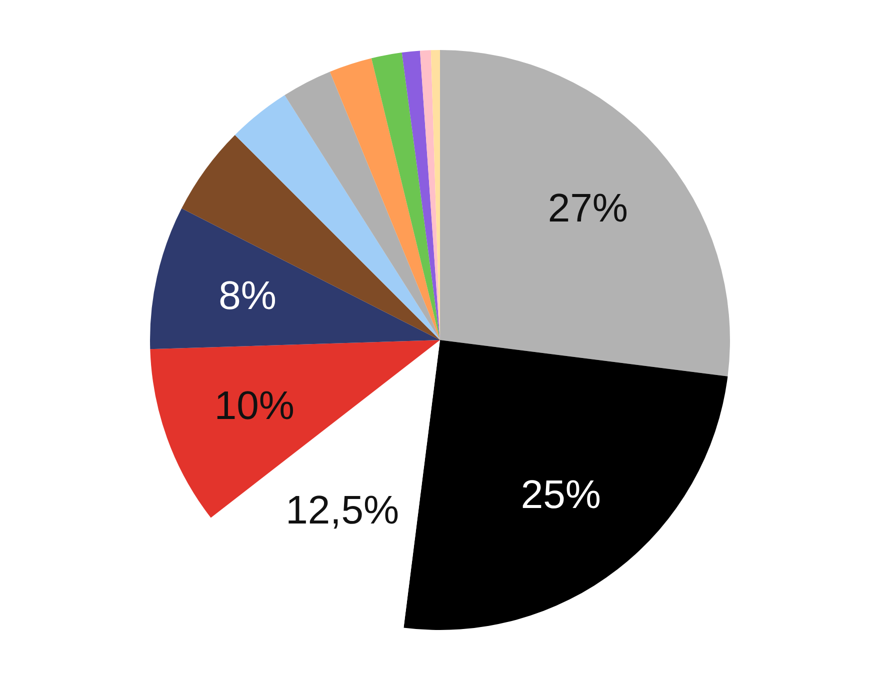 This screenshot has width=893, height=694. I want to click on data-label: 27%, so click(588, 208).